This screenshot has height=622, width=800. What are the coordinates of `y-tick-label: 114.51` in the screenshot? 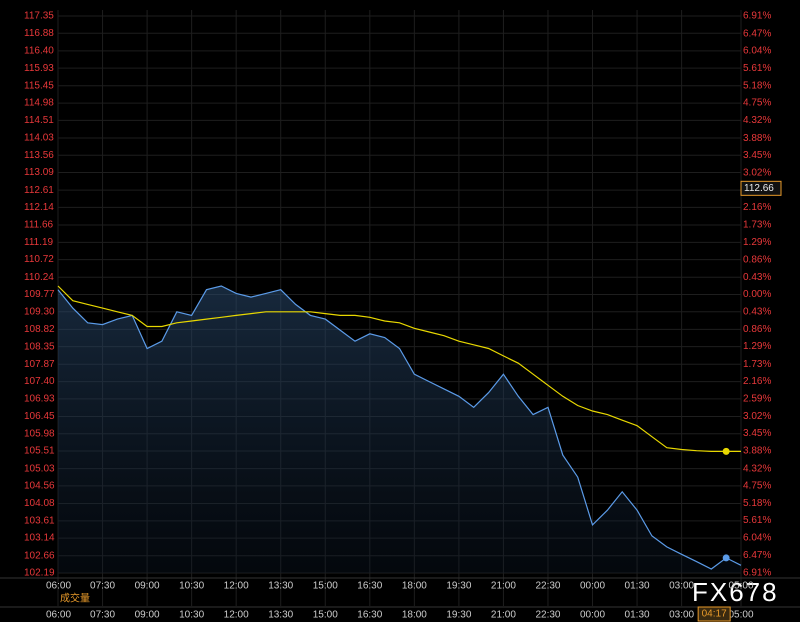 It's located at (39, 120).